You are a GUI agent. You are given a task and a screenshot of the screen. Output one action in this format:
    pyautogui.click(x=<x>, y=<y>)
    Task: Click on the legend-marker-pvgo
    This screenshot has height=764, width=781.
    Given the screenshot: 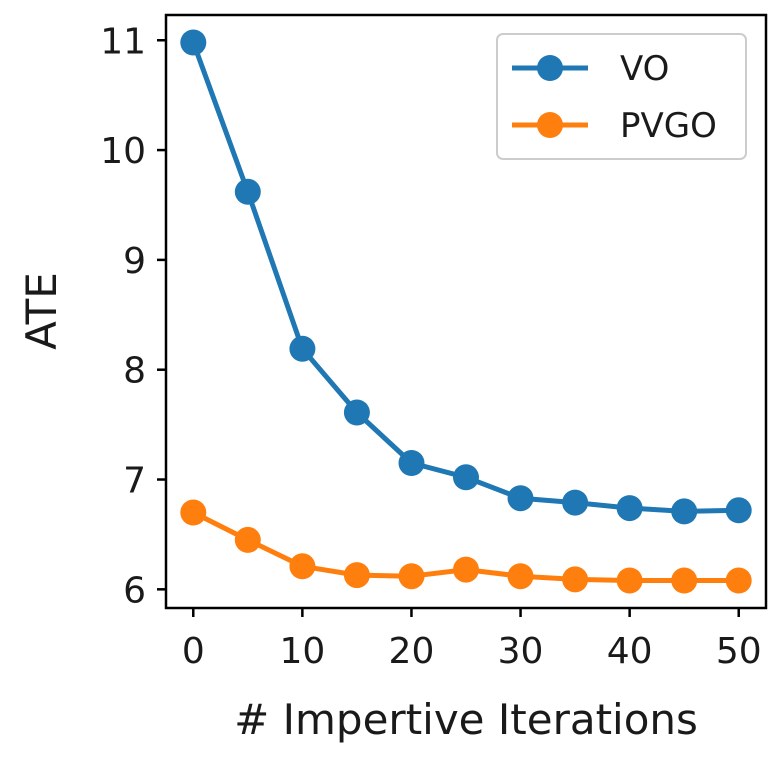 What is the action you would take?
    pyautogui.click(x=550, y=125)
    